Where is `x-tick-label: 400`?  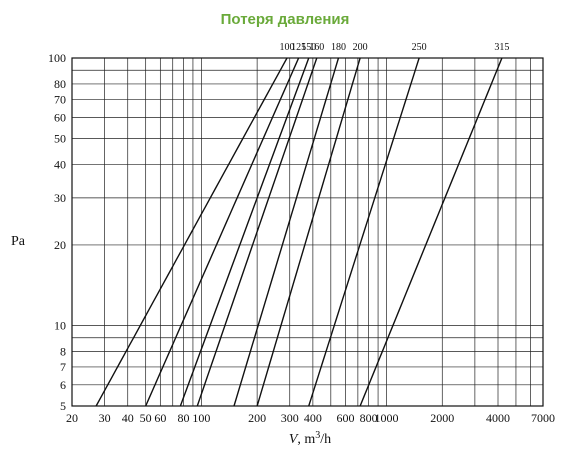
x-tick-label: 400 is located at coordinates (313, 418).